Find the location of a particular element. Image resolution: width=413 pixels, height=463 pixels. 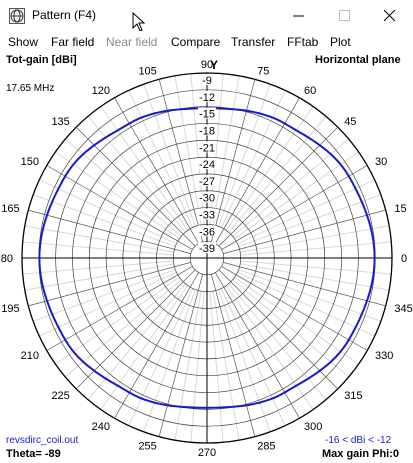

angle-tick-label: 90 is located at coordinates (207, 65).